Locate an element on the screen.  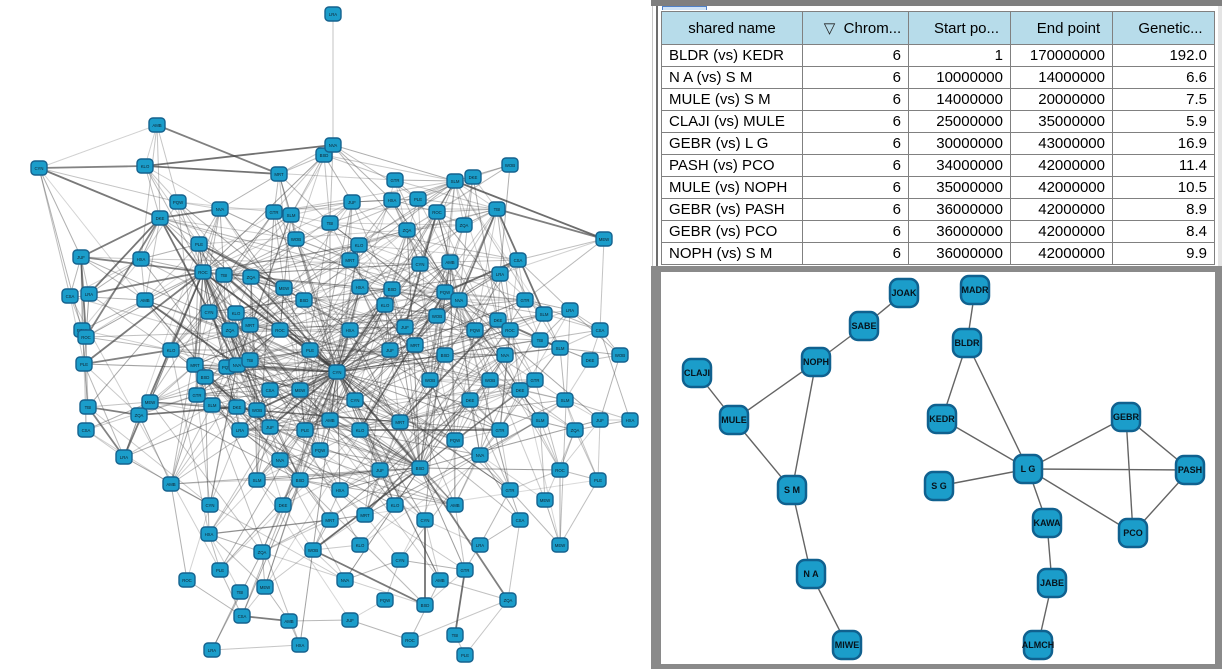
svg-text: KAWA is located at coordinates (1048, 523).